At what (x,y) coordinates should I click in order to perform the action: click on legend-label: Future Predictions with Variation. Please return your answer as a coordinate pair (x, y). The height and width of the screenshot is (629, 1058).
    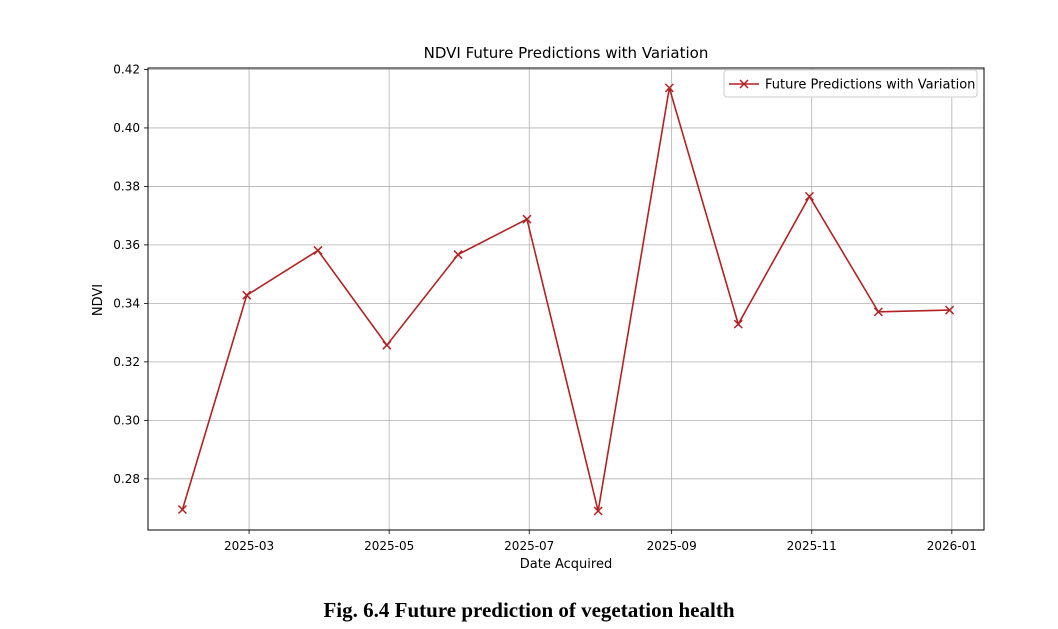
    Looking at the image, I should click on (870, 85).